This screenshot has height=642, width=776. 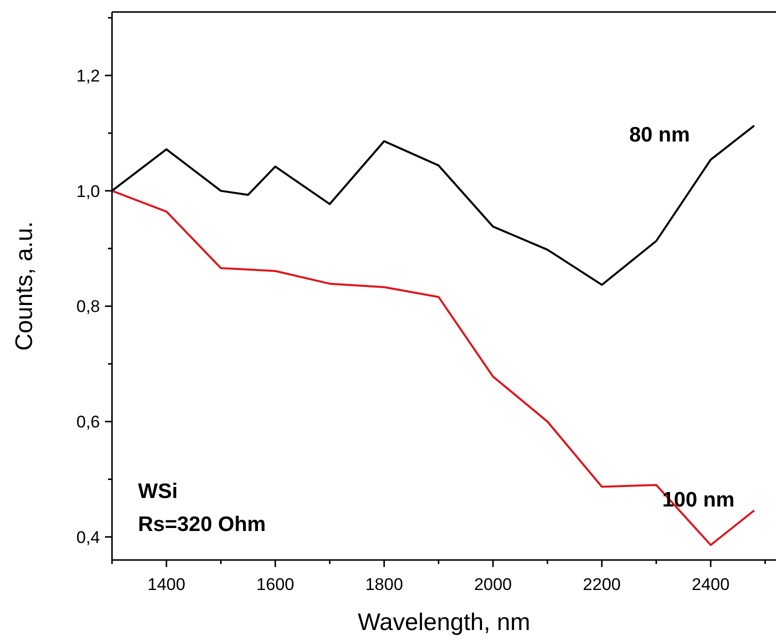 What do you see at coordinates (659, 135) in the screenshot?
I see `series-label: 80 nm` at bounding box center [659, 135].